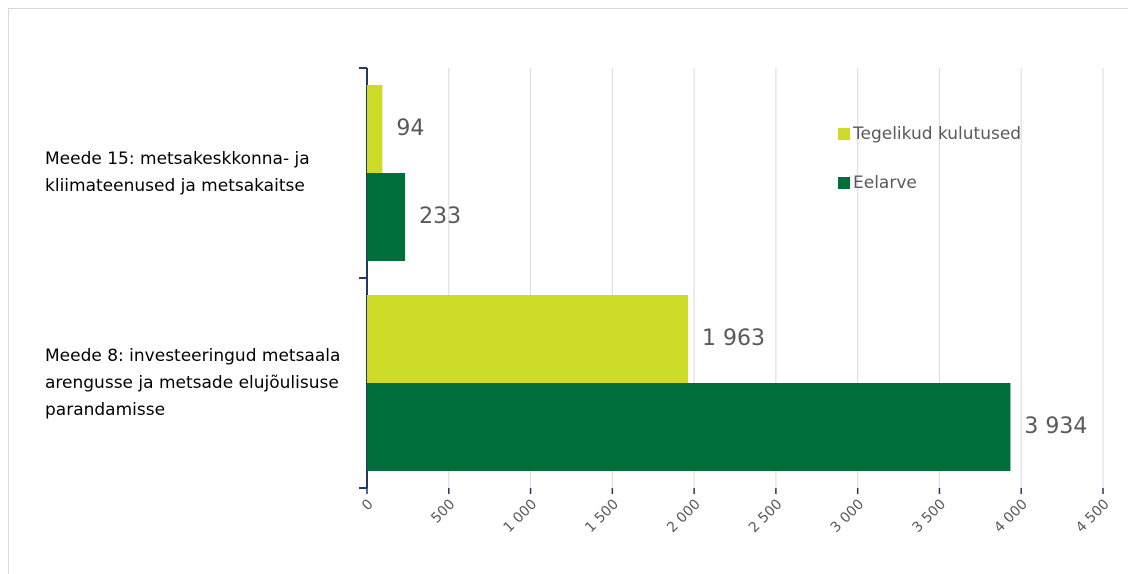 The height and width of the screenshot is (574, 1128). I want to click on x-tick-label: 3 500, so click(929, 516).